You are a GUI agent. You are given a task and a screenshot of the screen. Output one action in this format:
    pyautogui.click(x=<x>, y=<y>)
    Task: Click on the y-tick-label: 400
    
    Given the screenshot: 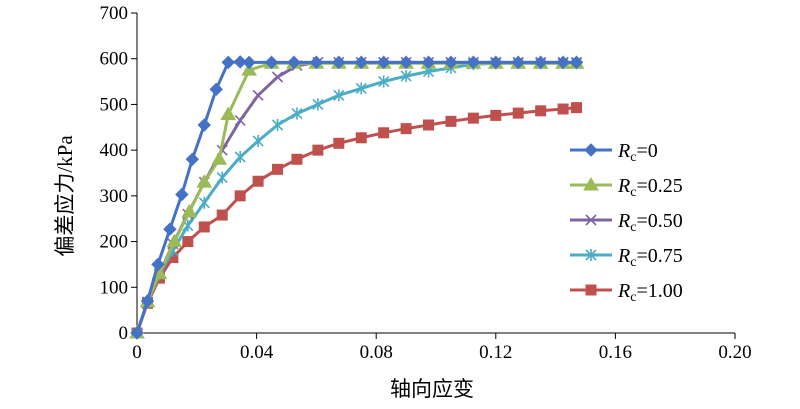 What is the action you would take?
    pyautogui.click(x=114, y=150)
    